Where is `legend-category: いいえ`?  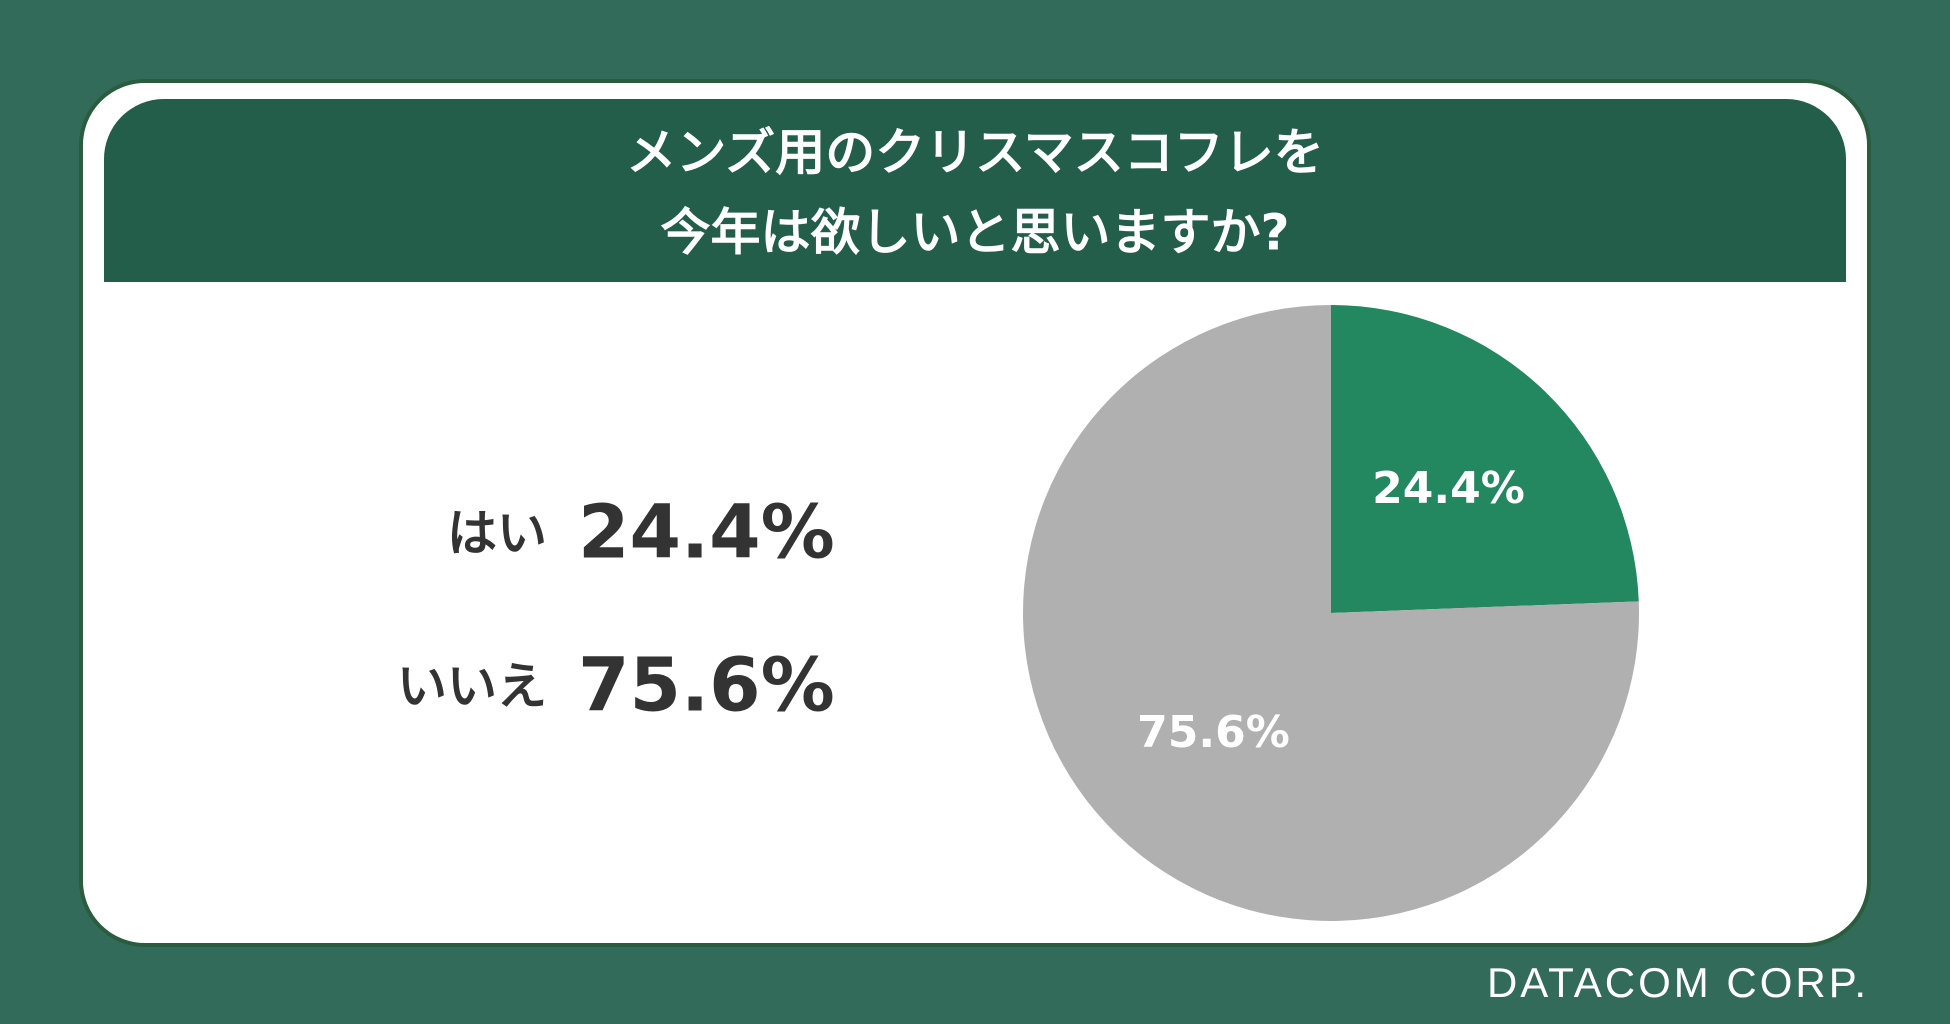
legend-category: いいえ is located at coordinates (472, 687).